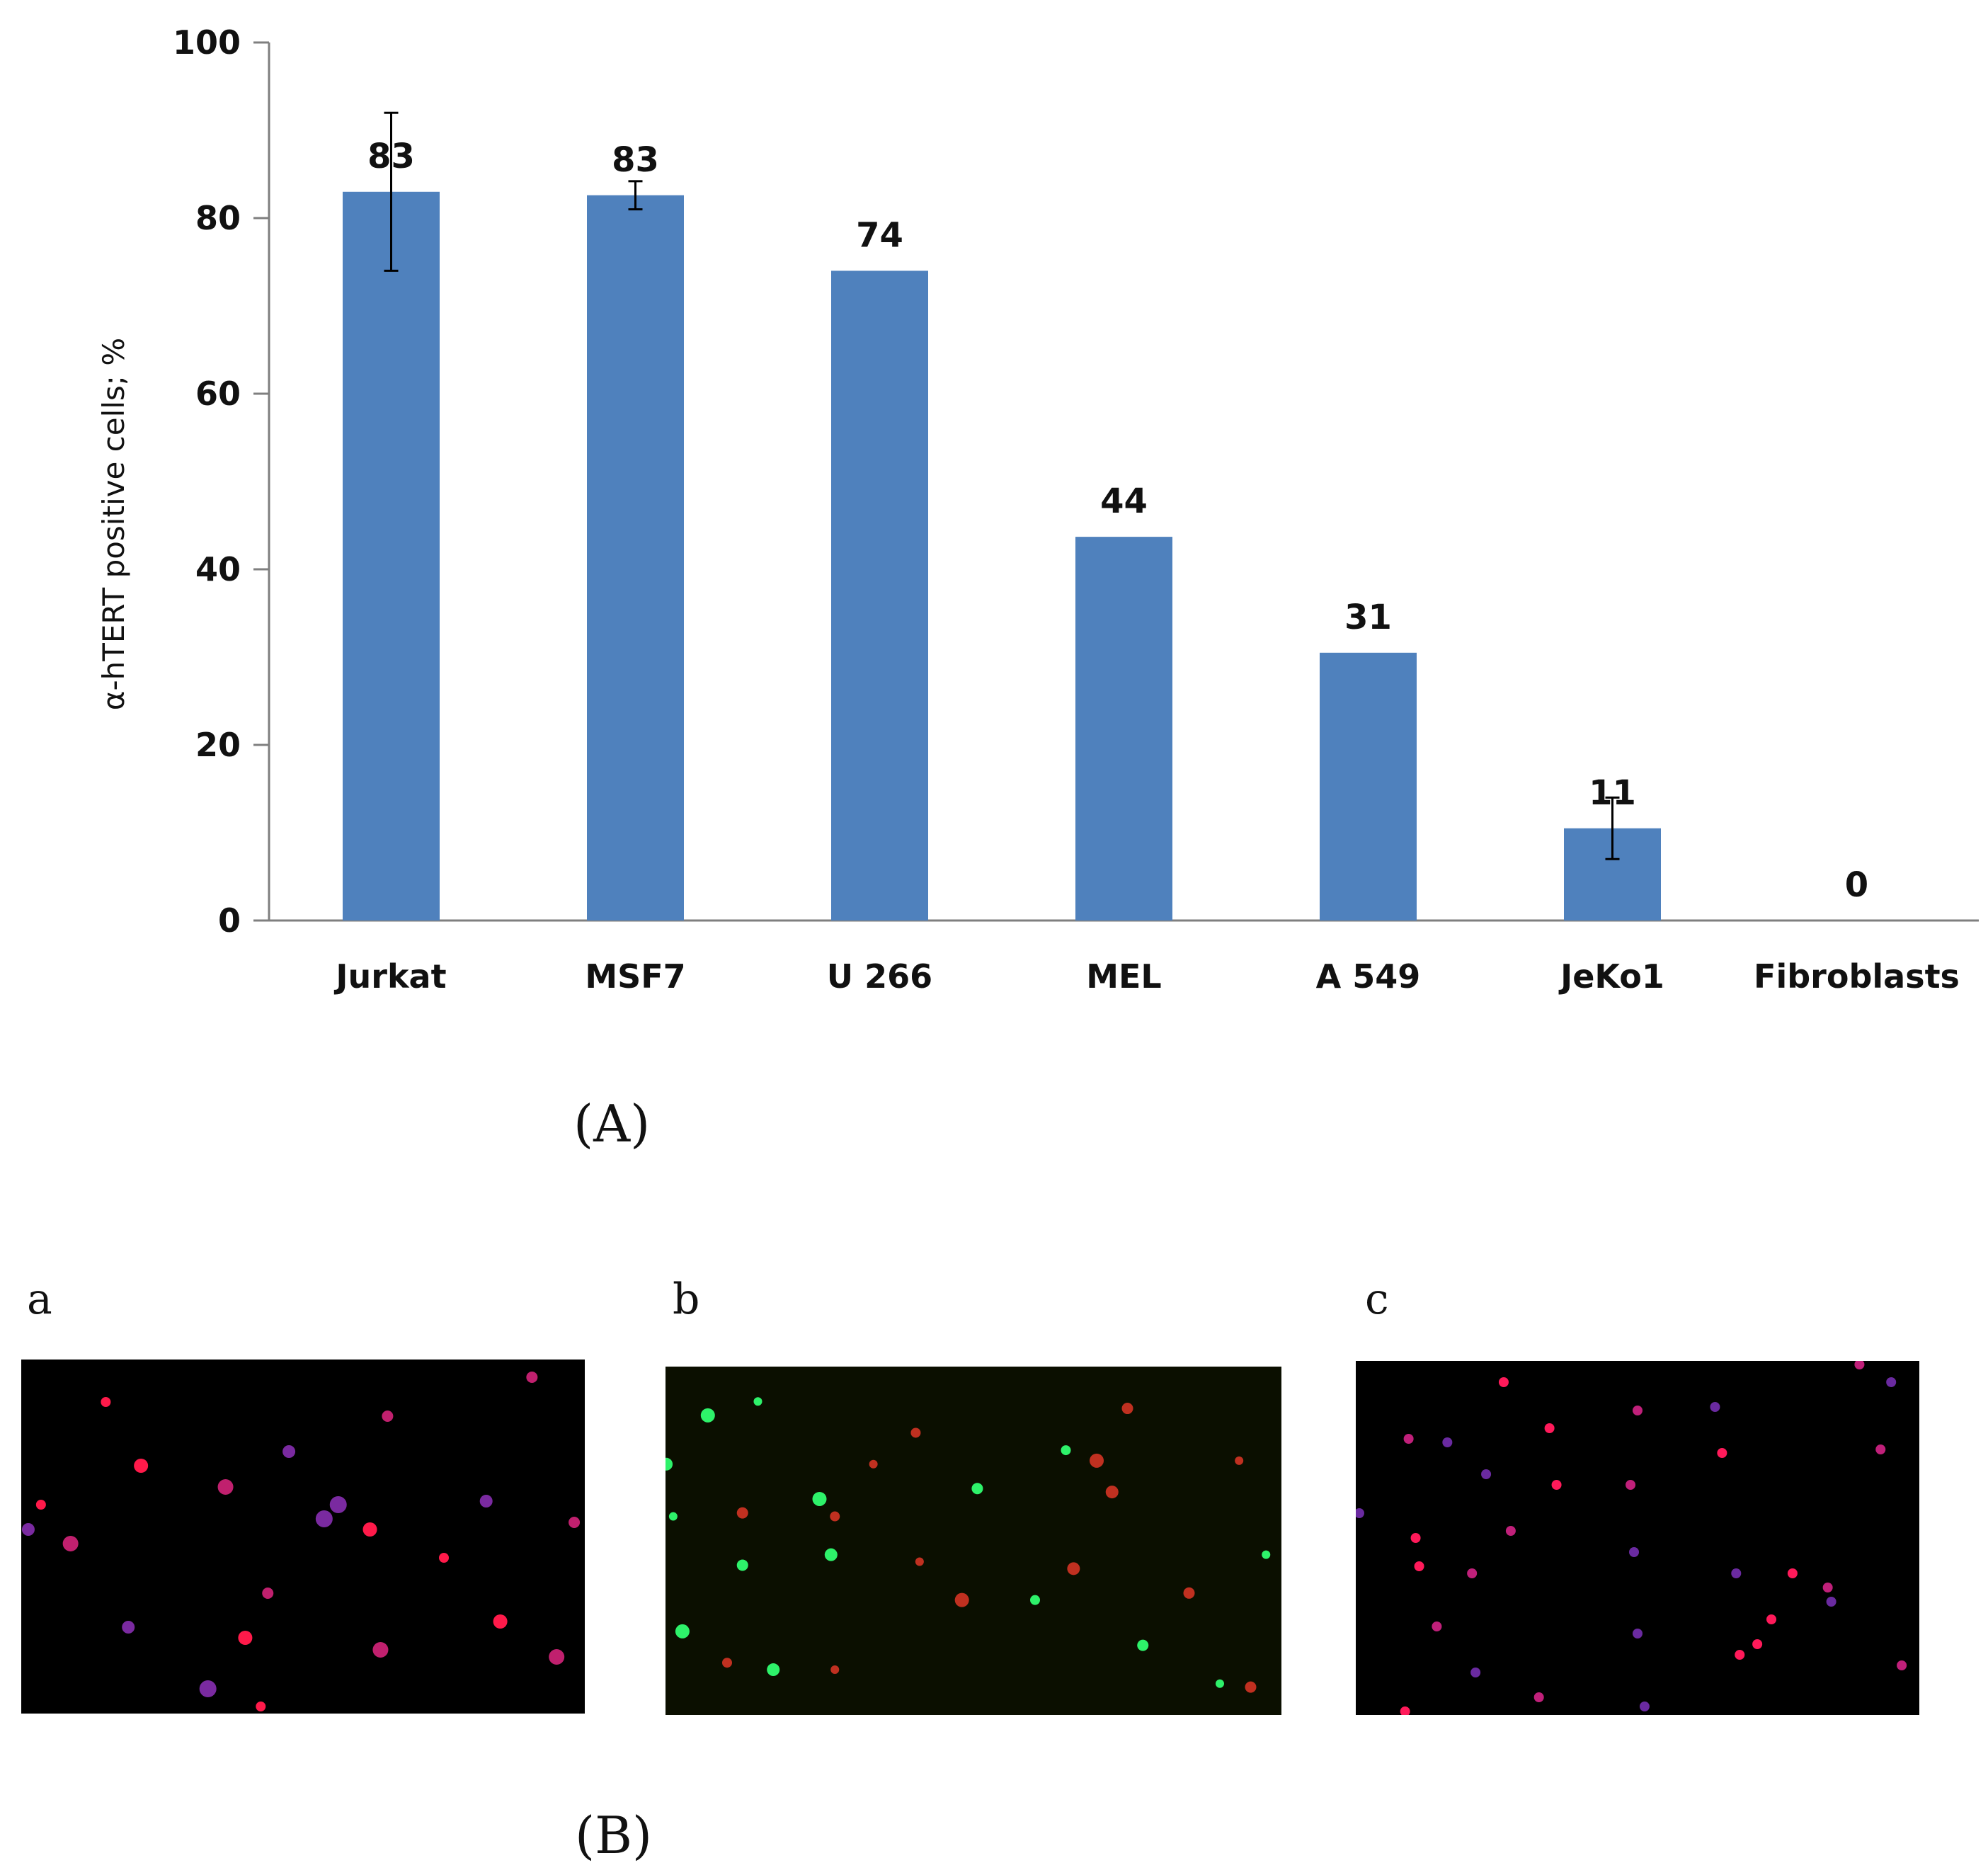 Image resolution: width=1988 pixels, height=1875 pixels. Describe the element at coordinates (1368, 617) in the screenshot. I see `data-label: 31` at that location.